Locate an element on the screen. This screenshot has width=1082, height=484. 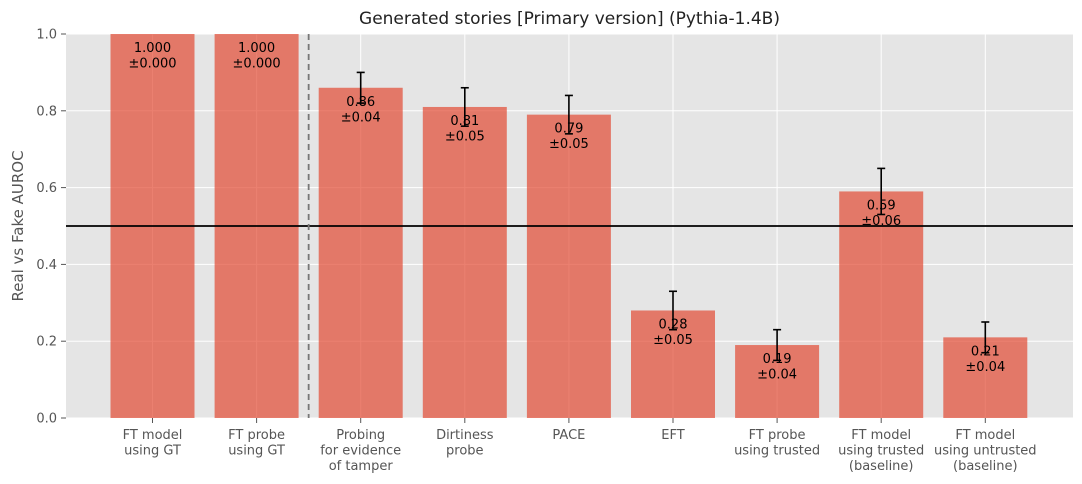
x-tick-label: Probing is located at coordinates (360, 435).